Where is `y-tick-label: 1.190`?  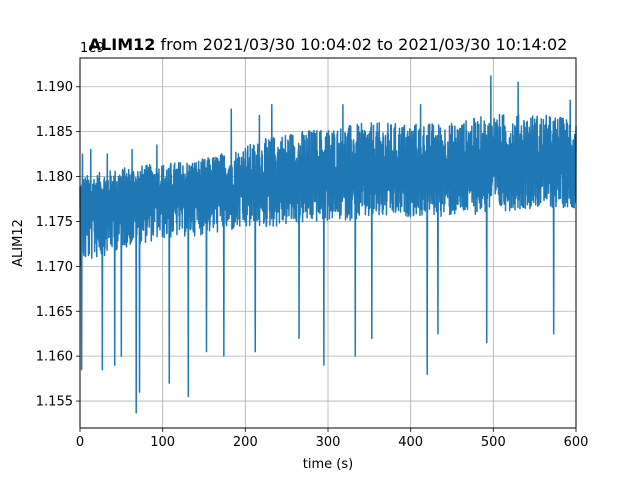
y-tick-label: 1.190 is located at coordinates (54, 87).